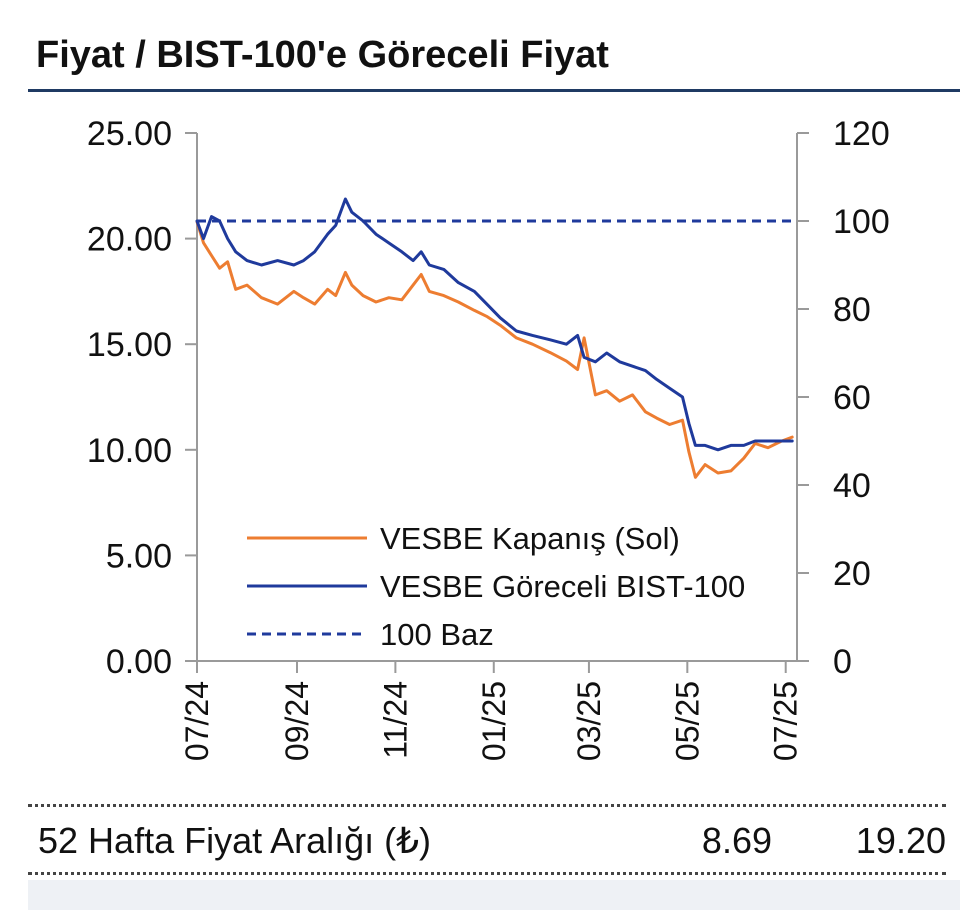 The height and width of the screenshot is (910, 960). What do you see at coordinates (129, 345) in the screenshot?
I see `y-left-tick-label: 15.00` at bounding box center [129, 345].